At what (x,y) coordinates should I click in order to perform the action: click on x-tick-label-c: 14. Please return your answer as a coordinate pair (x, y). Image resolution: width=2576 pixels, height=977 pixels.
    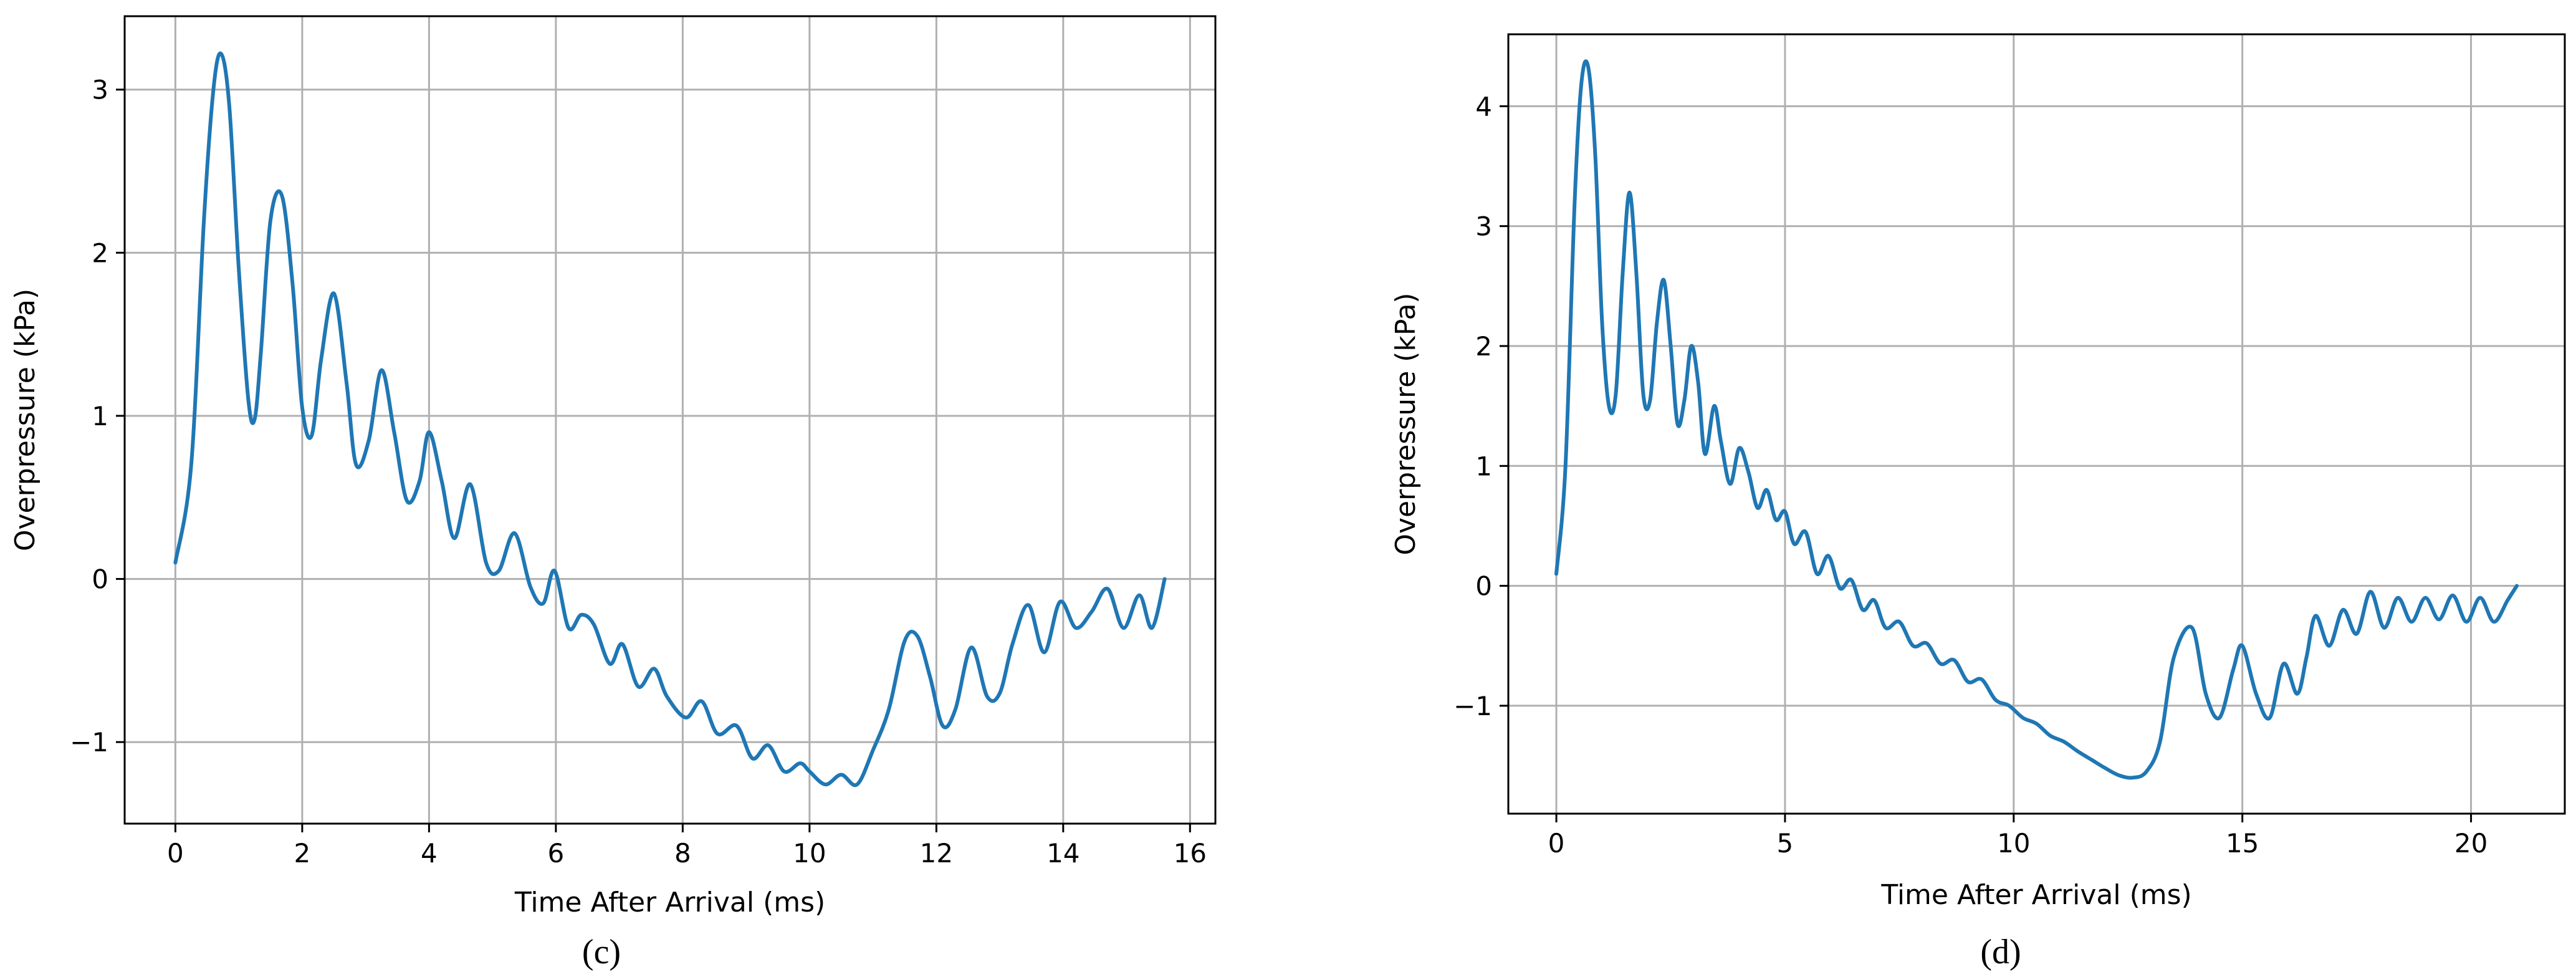
    Looking at the image, I should click on (1063, 853).